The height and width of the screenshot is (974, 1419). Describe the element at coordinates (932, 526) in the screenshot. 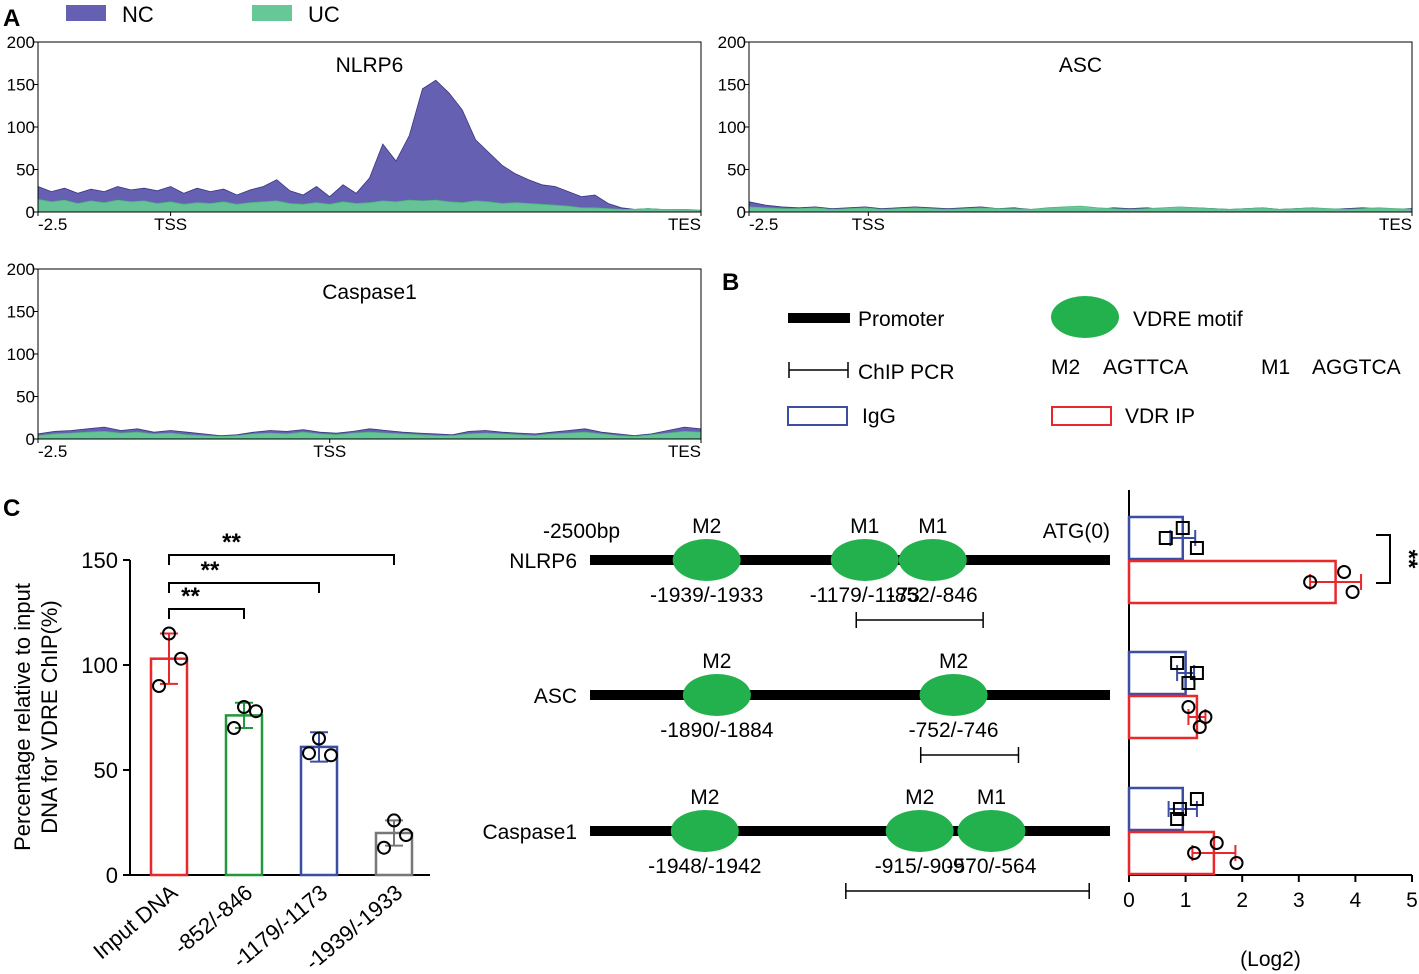

I see `diagram-nlrp6-motif-id-2: M1` at that location.